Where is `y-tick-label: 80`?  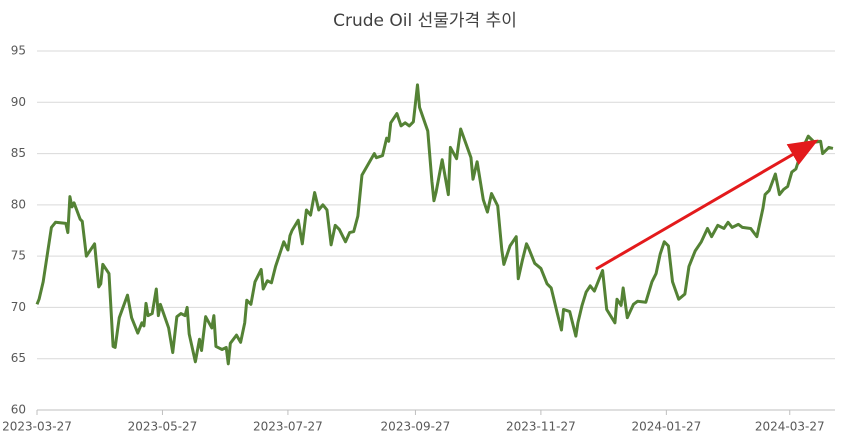
y-tick-label: 80 is located at coordinates (18, 204).